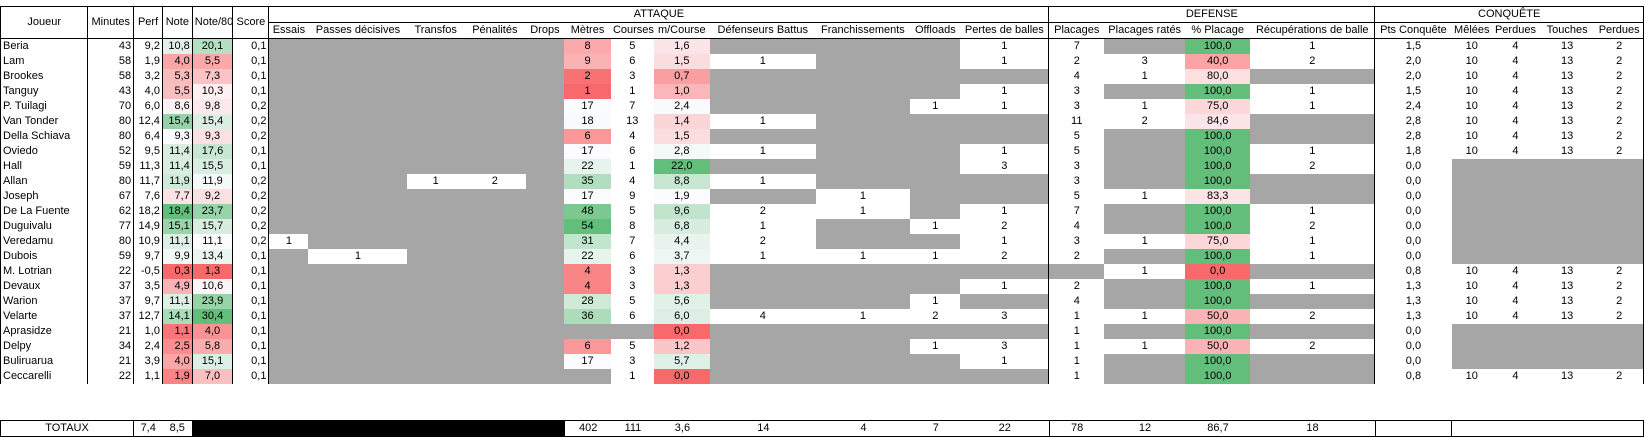 Image resolution: width=1644 pixels, height=439 pixels. Describe the element at coordinates (1076, 271) in the screenshot. I see `cell-placages` at that location.